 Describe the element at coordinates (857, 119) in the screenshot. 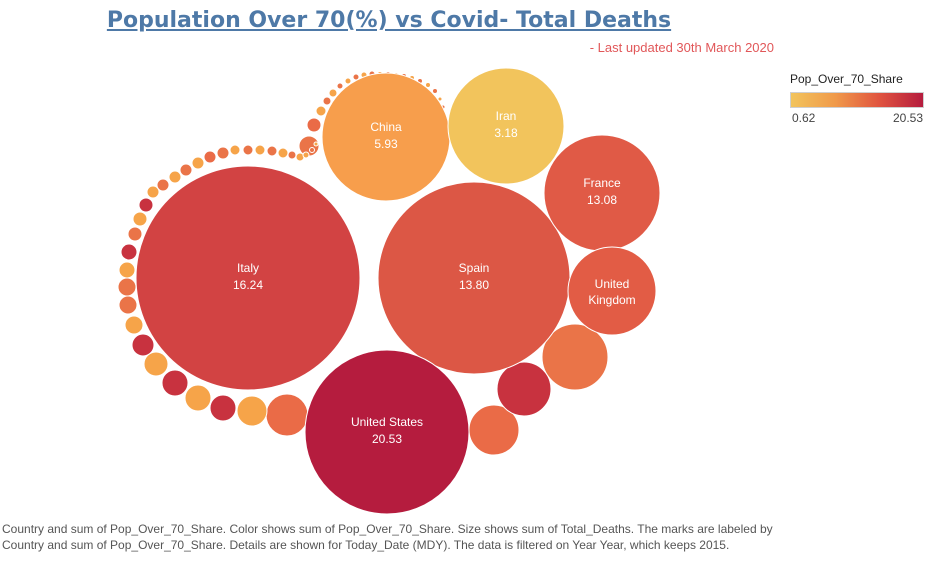

I see `legend-scale: 0.62 20.53` at that location.